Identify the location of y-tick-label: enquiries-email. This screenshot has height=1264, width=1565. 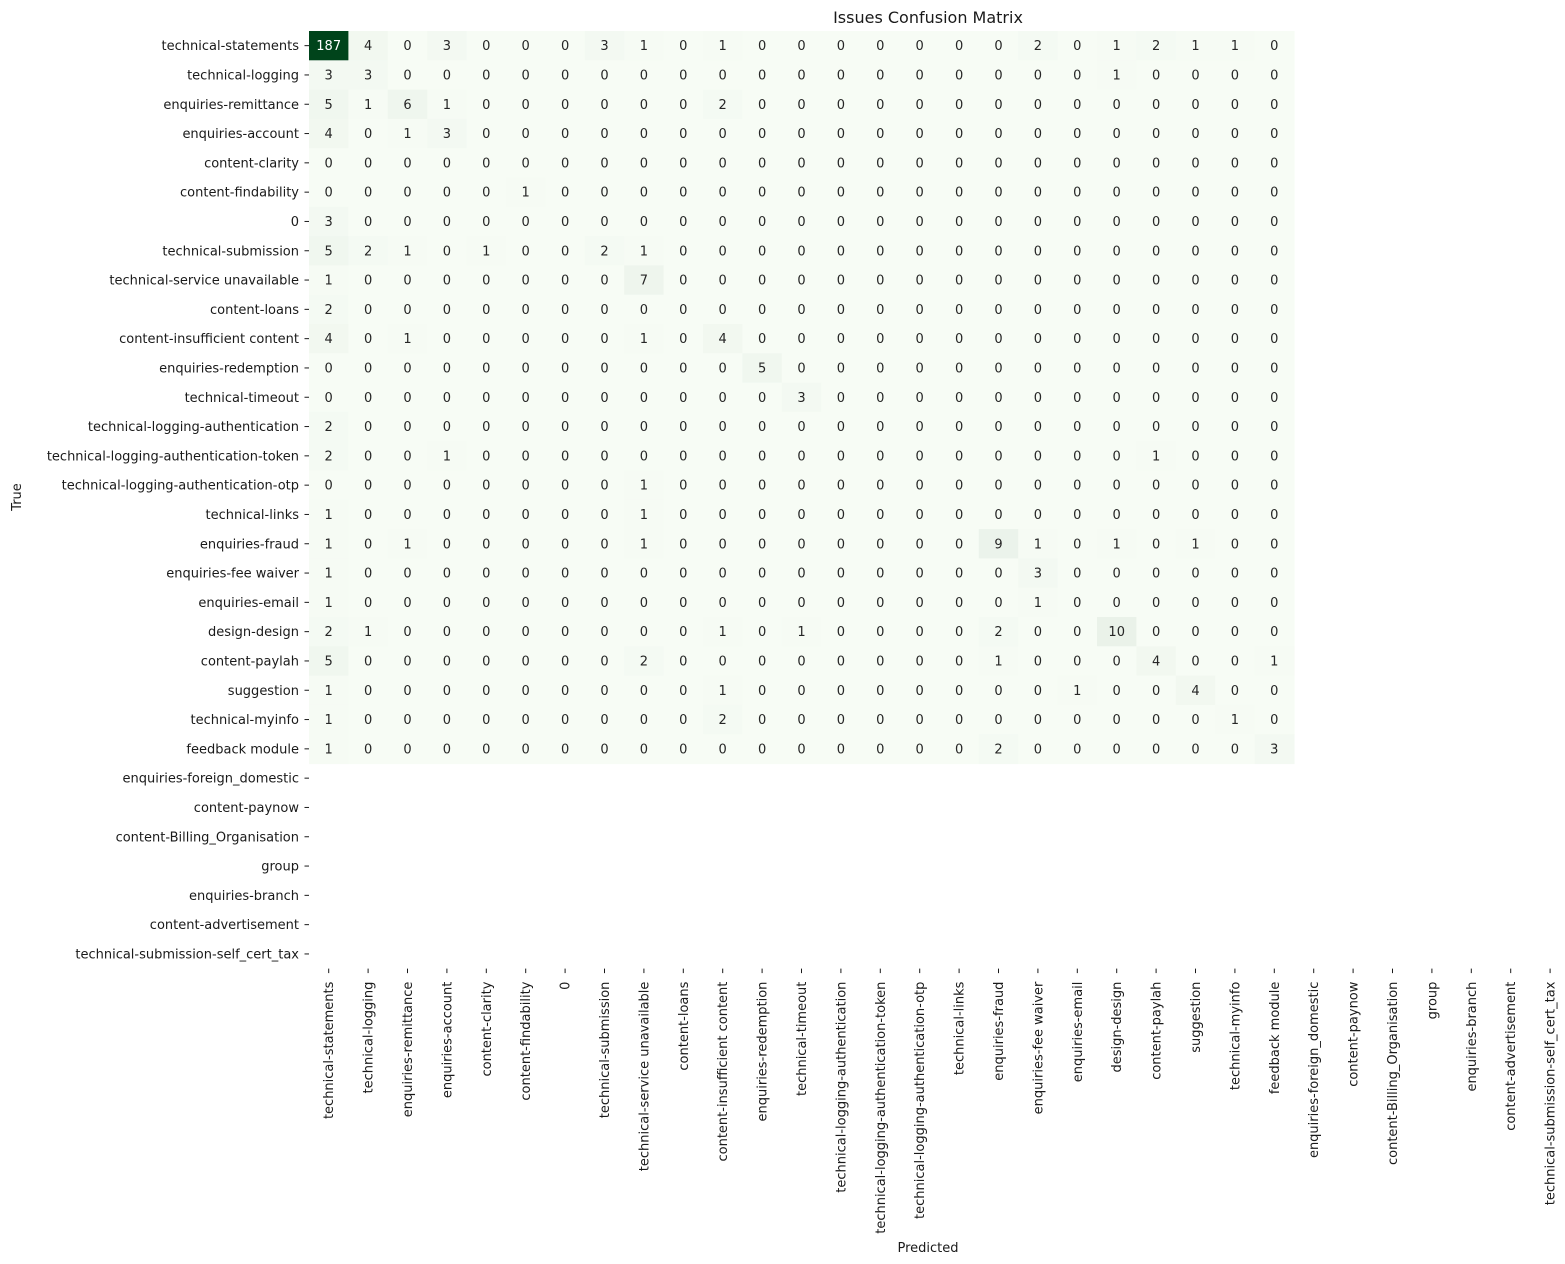
(248, 603).